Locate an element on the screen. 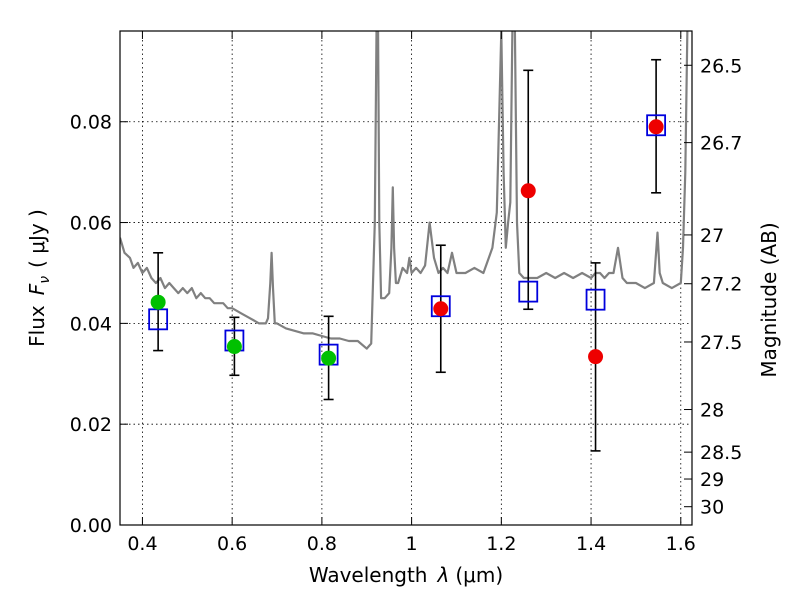  y2-tick-label: 29 is located at coordinates (712, 480).